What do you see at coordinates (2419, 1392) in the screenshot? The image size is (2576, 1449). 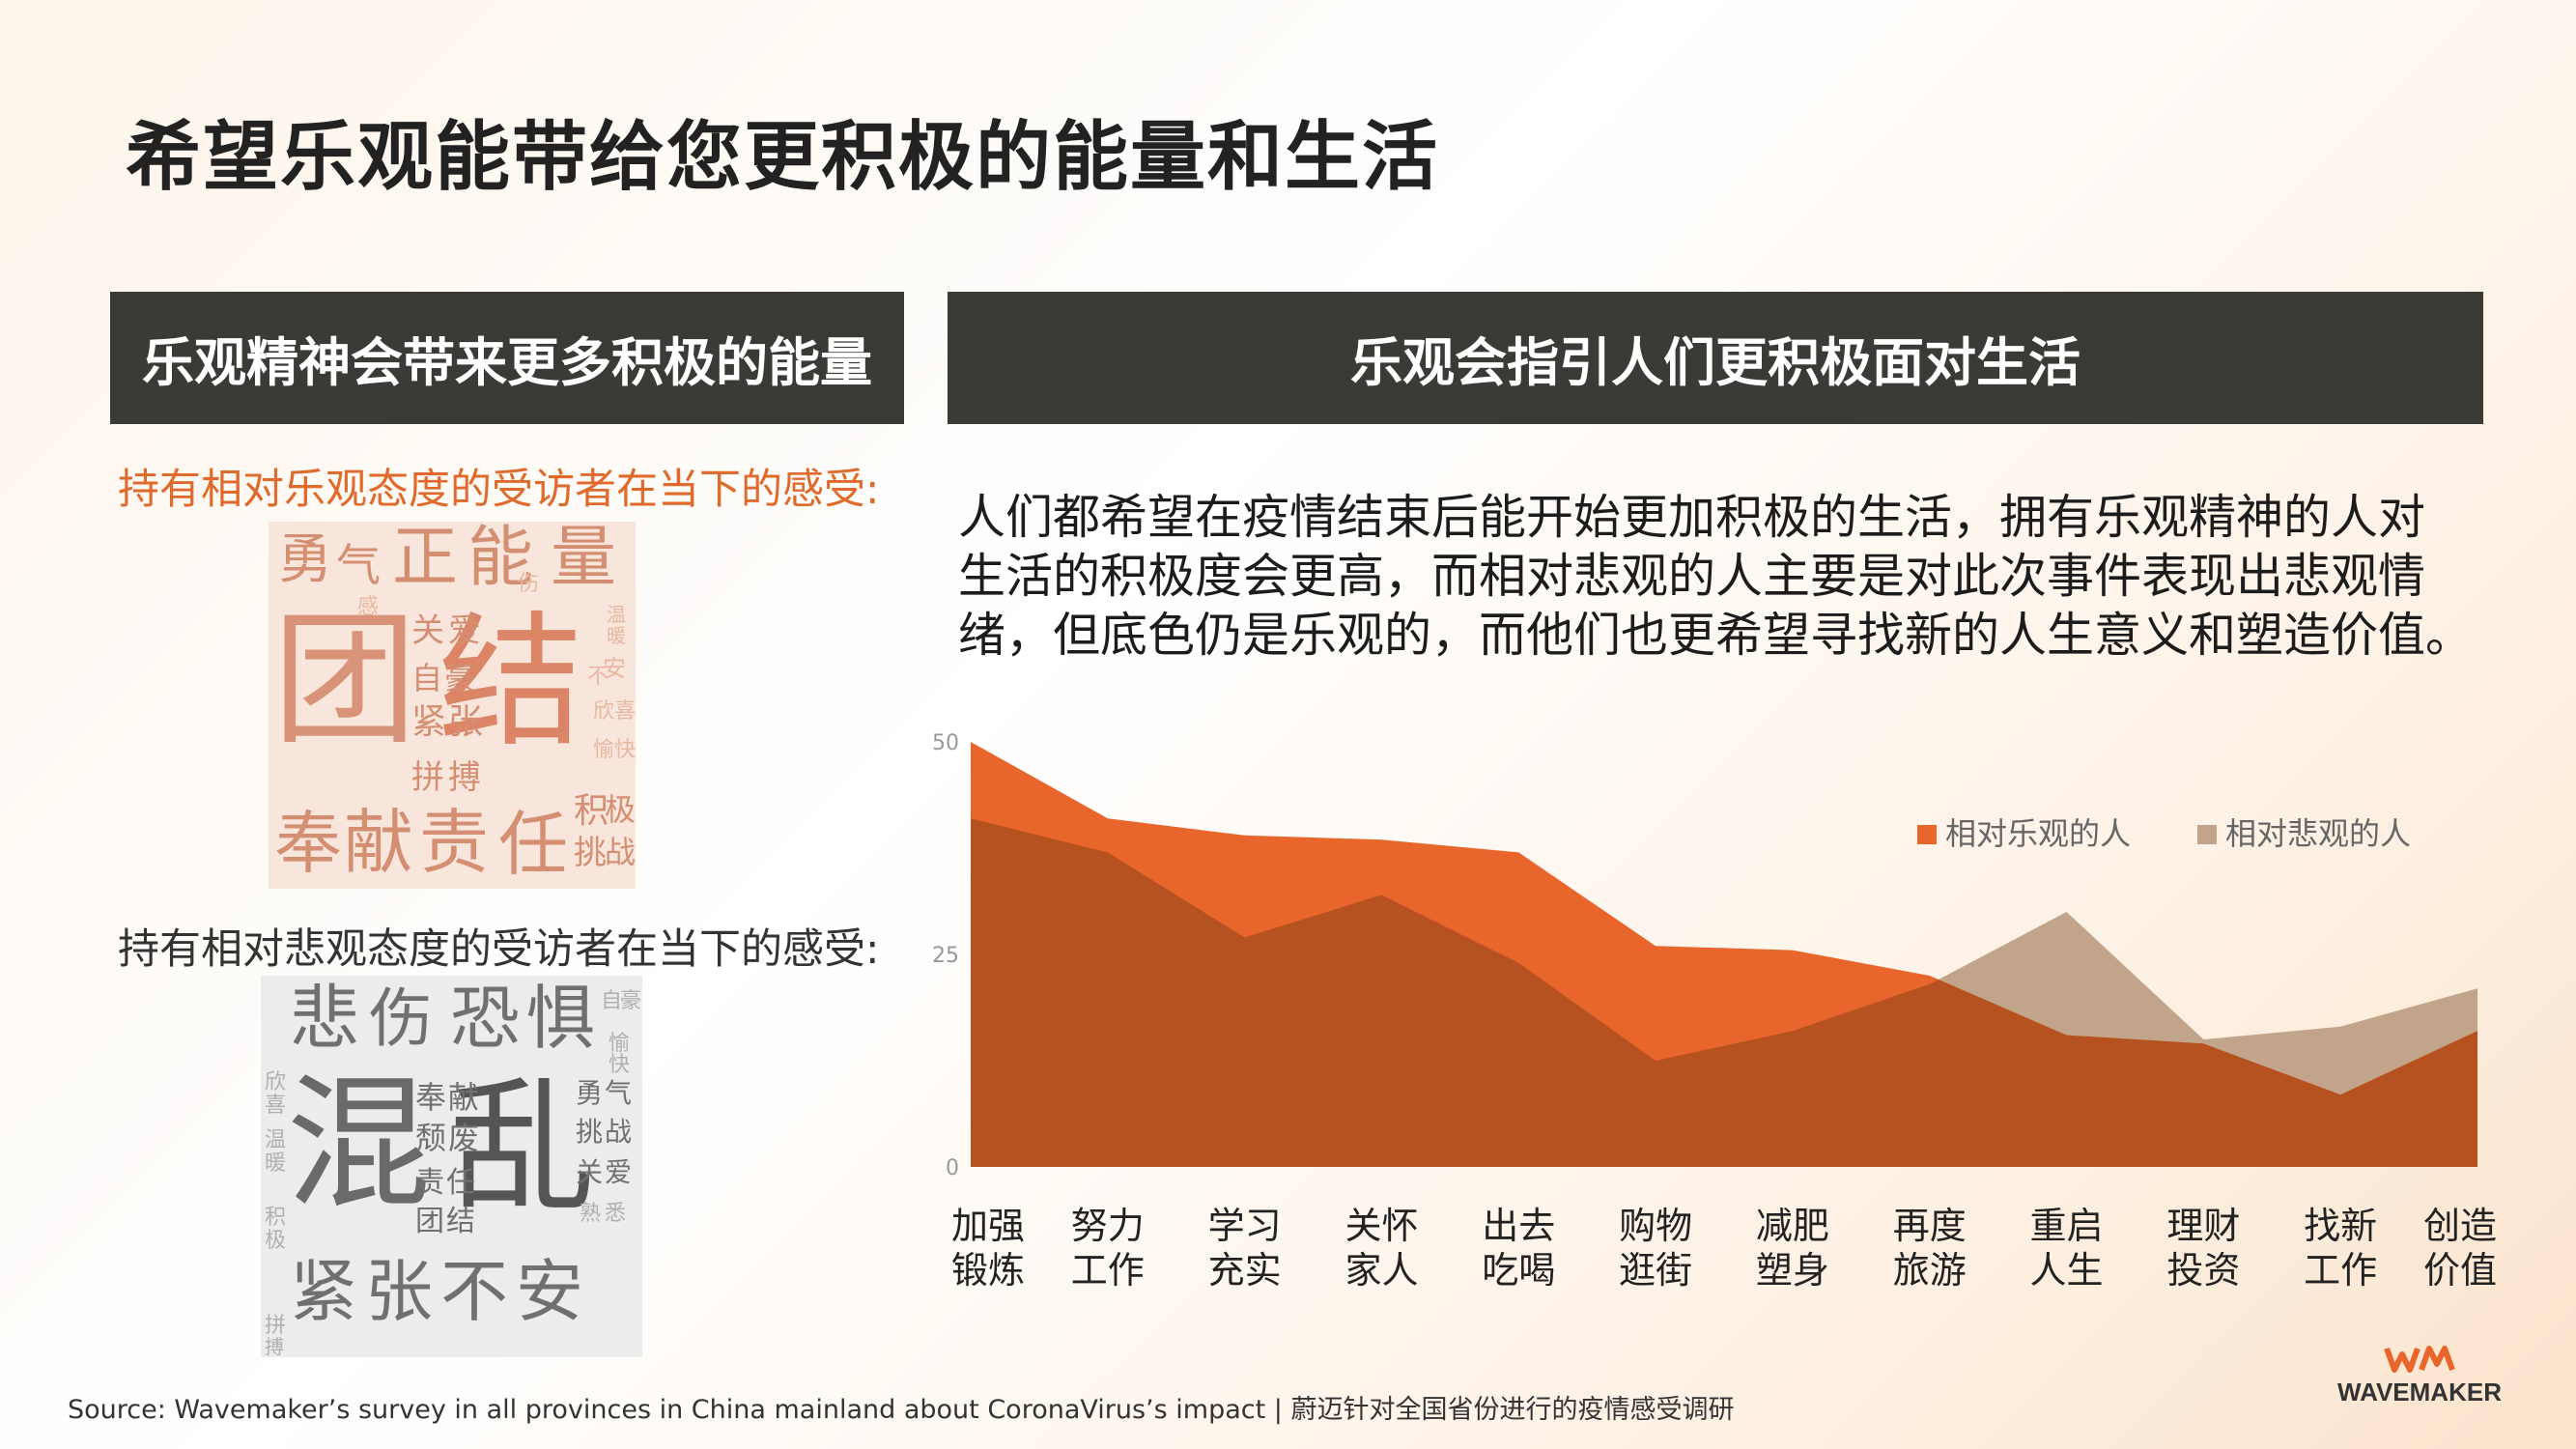 I see `logo-text: WAVEMAKER` at bounding box center [2419, 1392].